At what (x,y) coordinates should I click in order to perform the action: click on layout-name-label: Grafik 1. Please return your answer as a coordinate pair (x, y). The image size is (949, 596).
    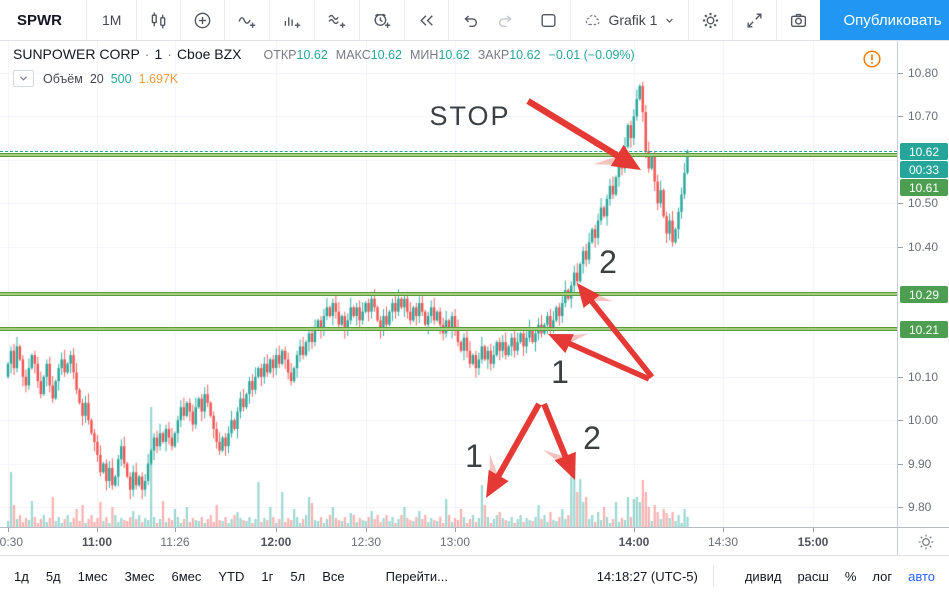
    Looking at the image, I should click on (633, 20).